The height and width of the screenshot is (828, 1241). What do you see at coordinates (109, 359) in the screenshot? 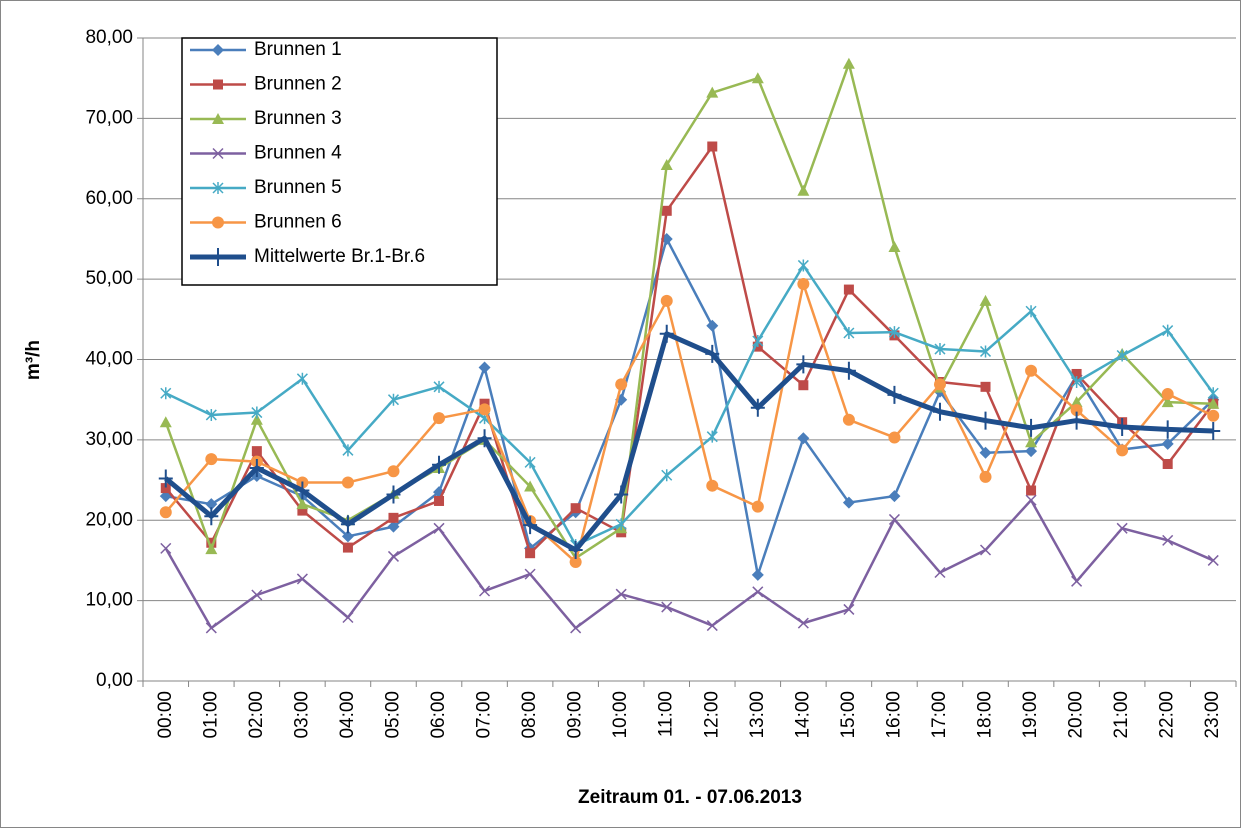
I see `y-tick-label: 40,00` at bounding box center [109, 359].